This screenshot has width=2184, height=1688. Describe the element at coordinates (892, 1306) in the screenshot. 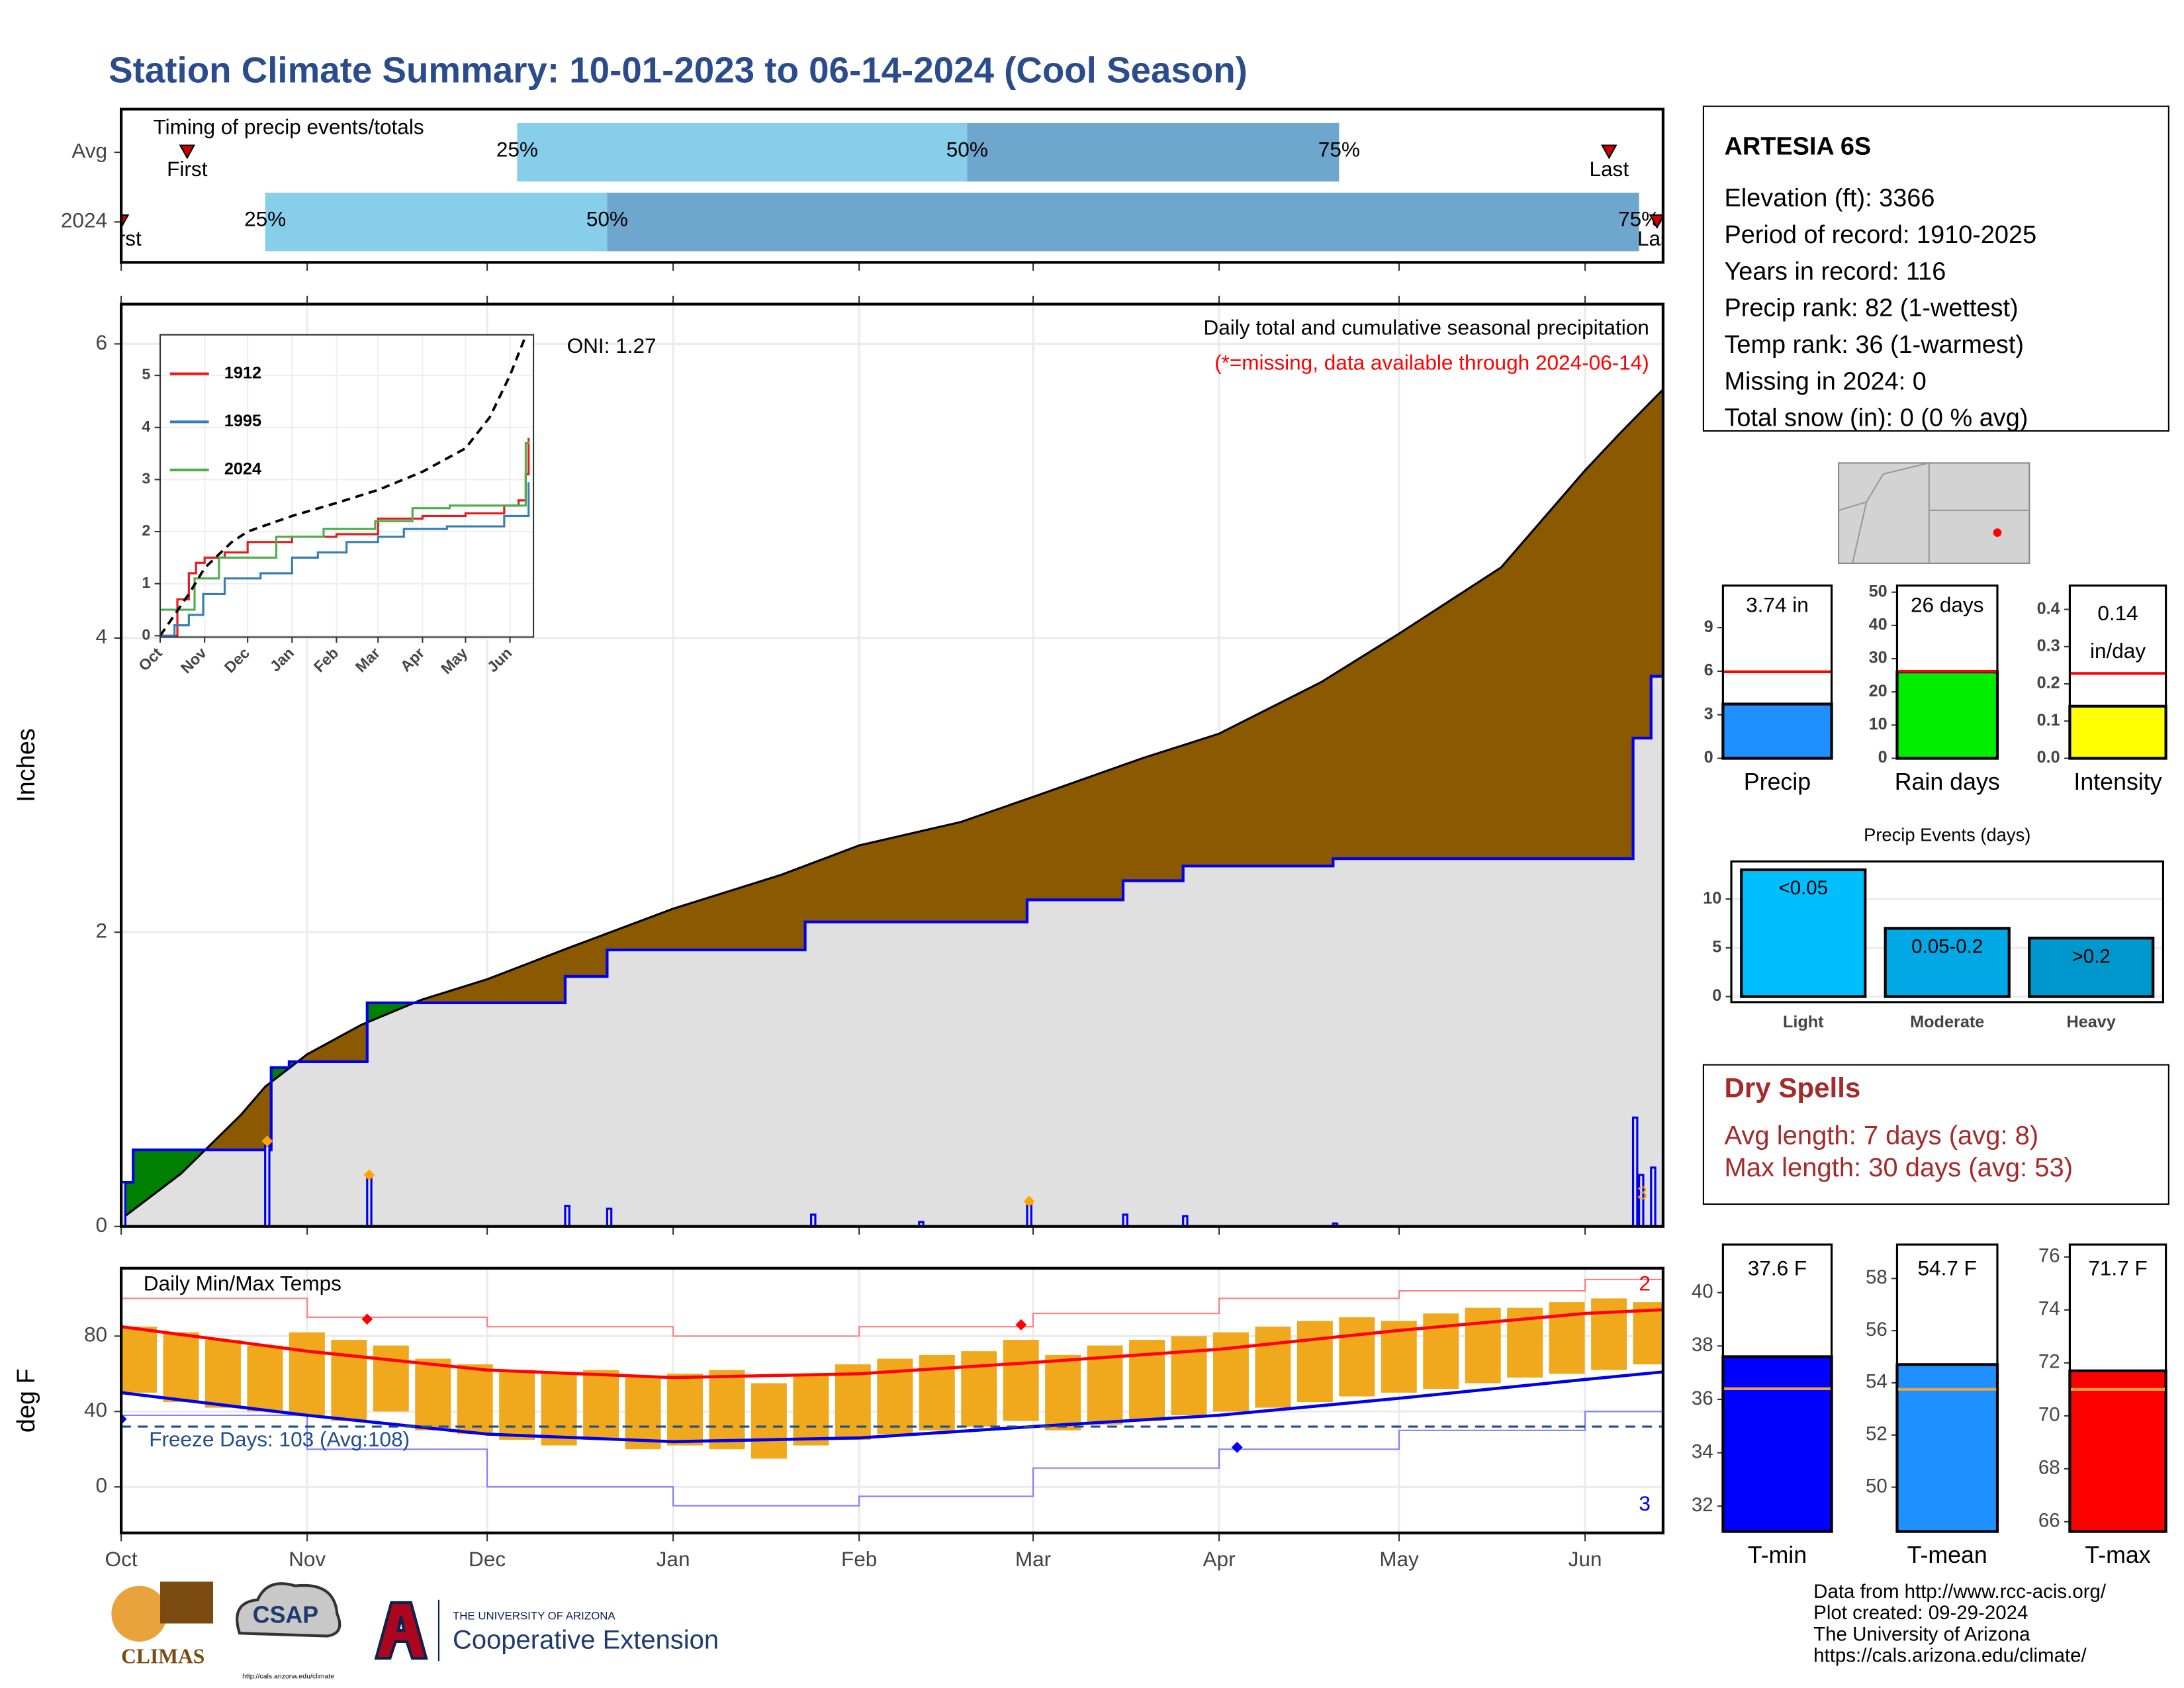

I see `record-max-line` at that location.